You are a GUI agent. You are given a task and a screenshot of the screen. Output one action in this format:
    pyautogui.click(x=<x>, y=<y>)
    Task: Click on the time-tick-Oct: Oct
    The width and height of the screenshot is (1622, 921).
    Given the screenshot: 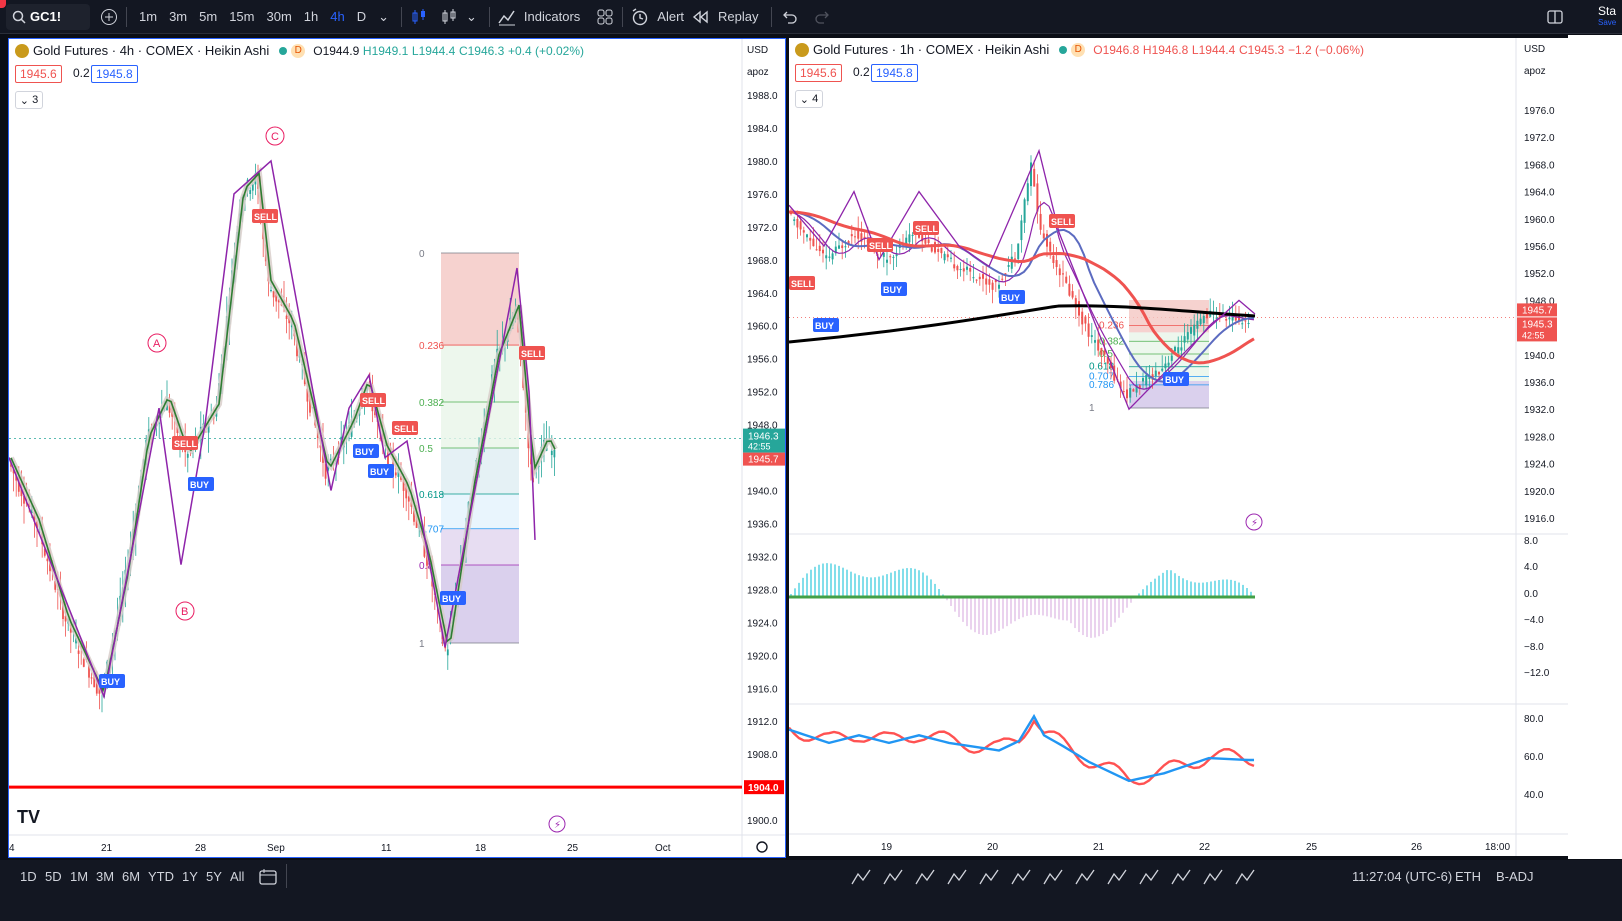 What is the action you would take?
    pyautogui.click(x=663, y=848)
    